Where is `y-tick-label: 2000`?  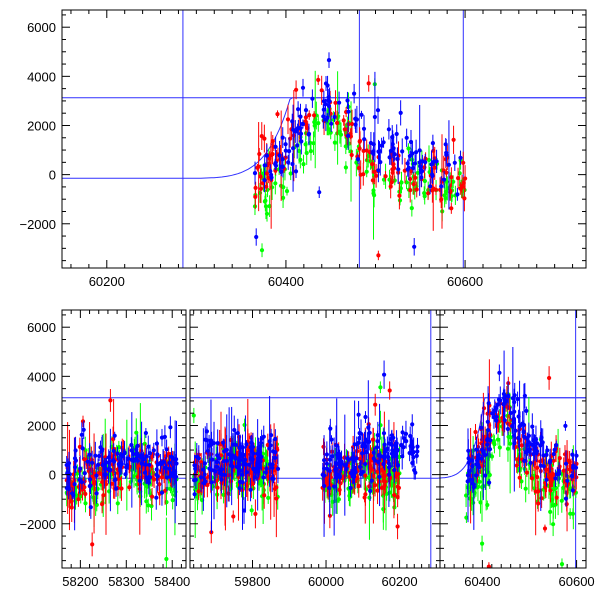
y-tick-label: 2000 is located at coordinates (41, 125).